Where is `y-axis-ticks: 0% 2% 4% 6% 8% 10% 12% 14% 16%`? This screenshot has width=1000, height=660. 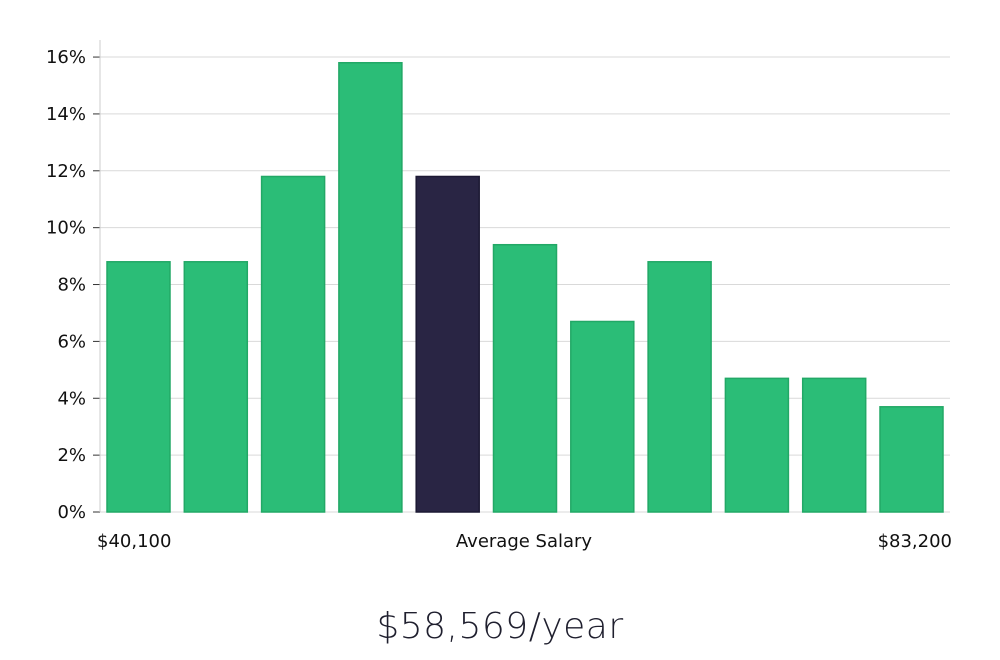
y-axis-ticks: 0% 2% 4% 6% 8% 10% 12% 14% 16% is located at coordinates (73, 285).